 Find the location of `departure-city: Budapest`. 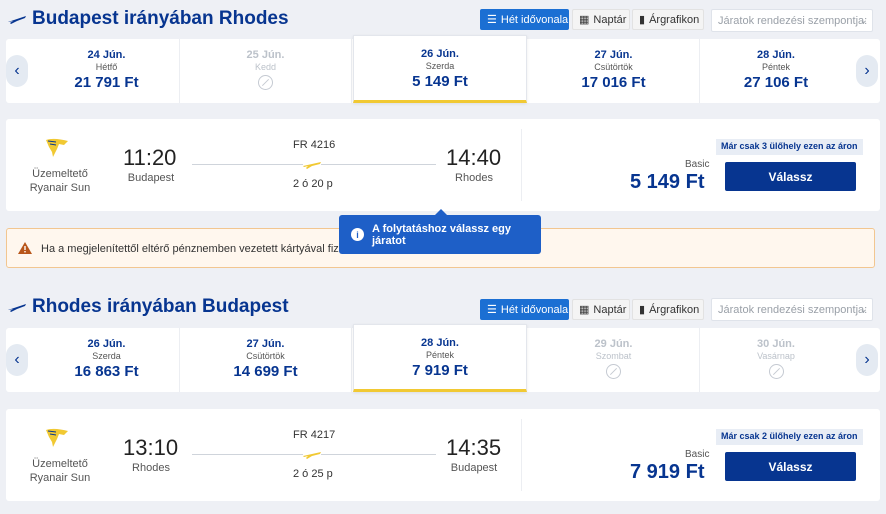

departure-city: Budapest is located at coordinates (151, 178).